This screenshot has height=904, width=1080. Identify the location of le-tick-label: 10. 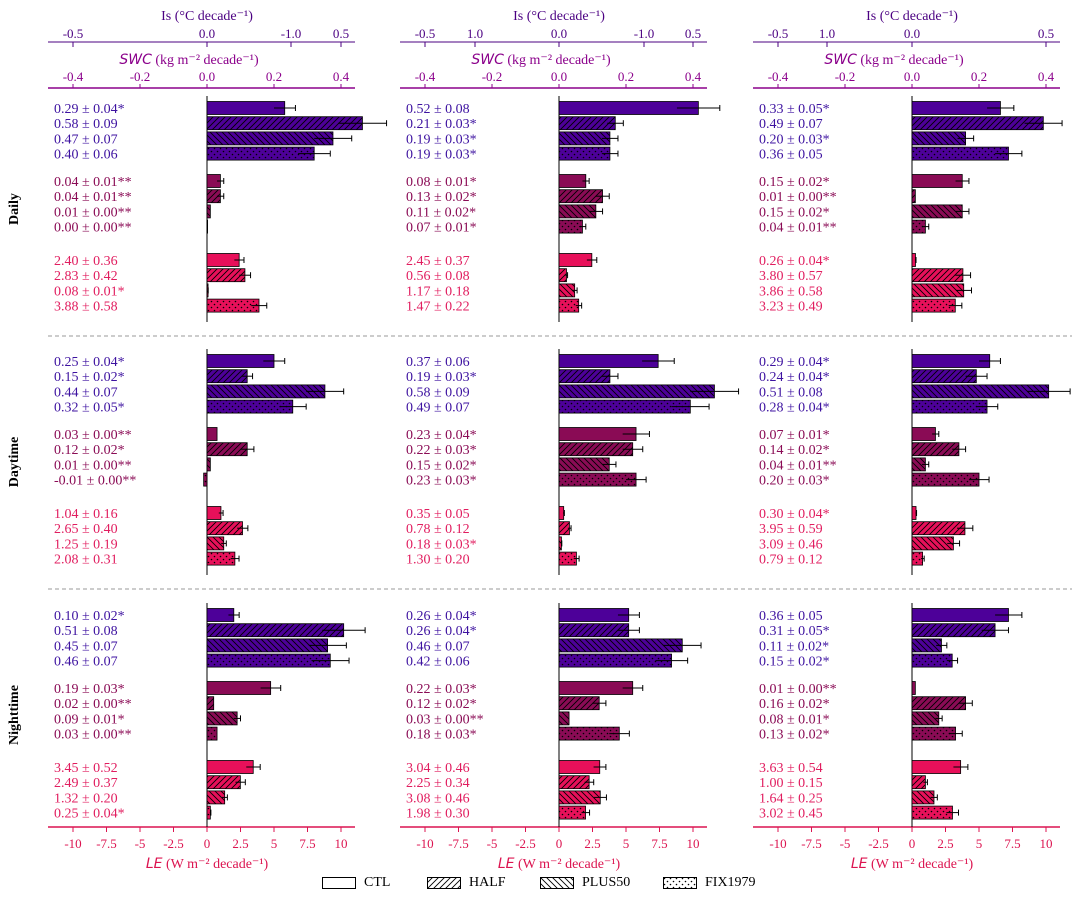
(1046, 843).